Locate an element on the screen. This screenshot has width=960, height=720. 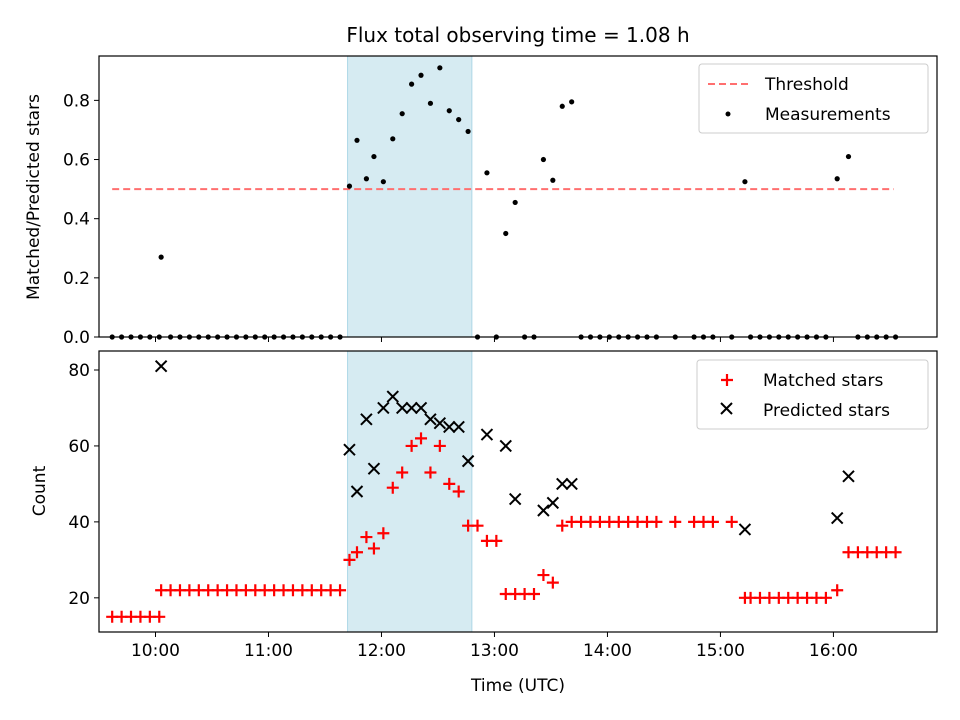
top-y-ticks: 0.0 0.2 0.4 0.6 0.8 is located at coordinates (81, 219).